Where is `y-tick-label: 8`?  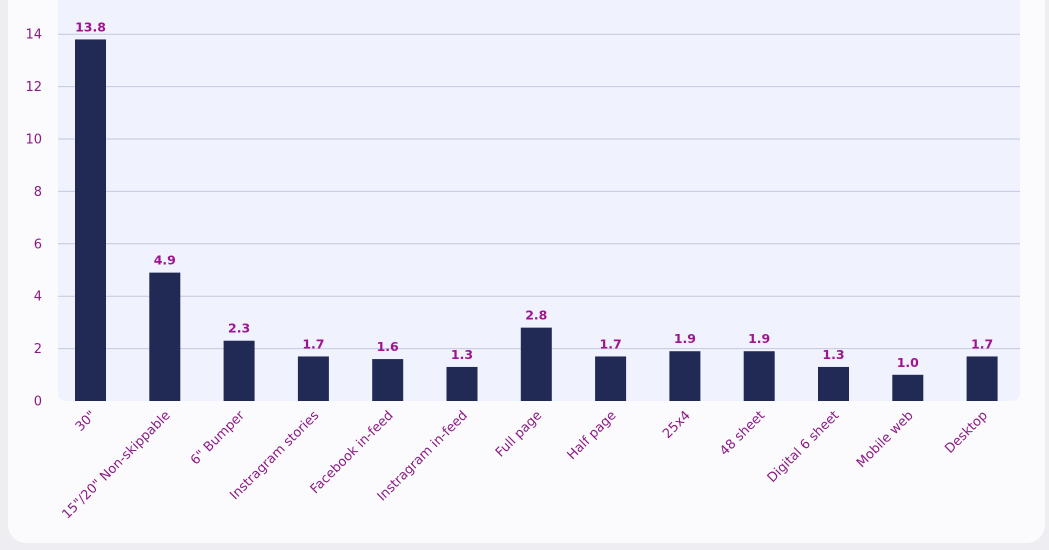 y-tick-label: 8 is located at coordinates (38, 192).